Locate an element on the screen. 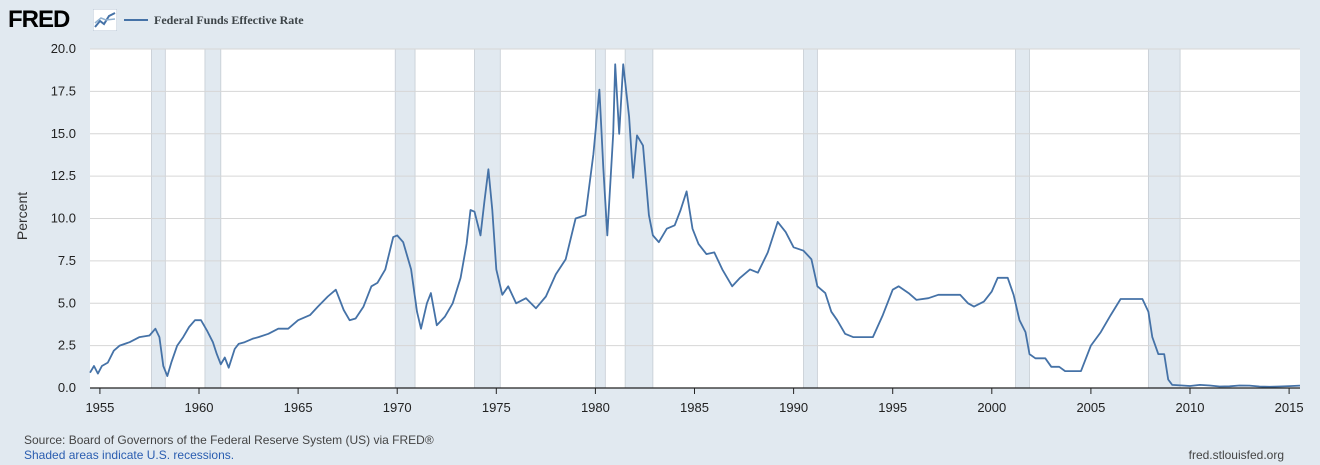 Image resolution: width=1320 pixels, height=465 pixels. y-axis-title: Percent is located at coordinates (22, 216).